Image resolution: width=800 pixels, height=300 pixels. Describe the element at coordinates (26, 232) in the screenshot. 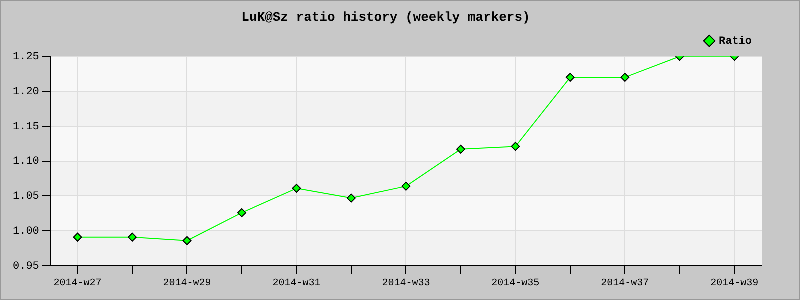

I see `y-tick-label: 1.00` at that location.